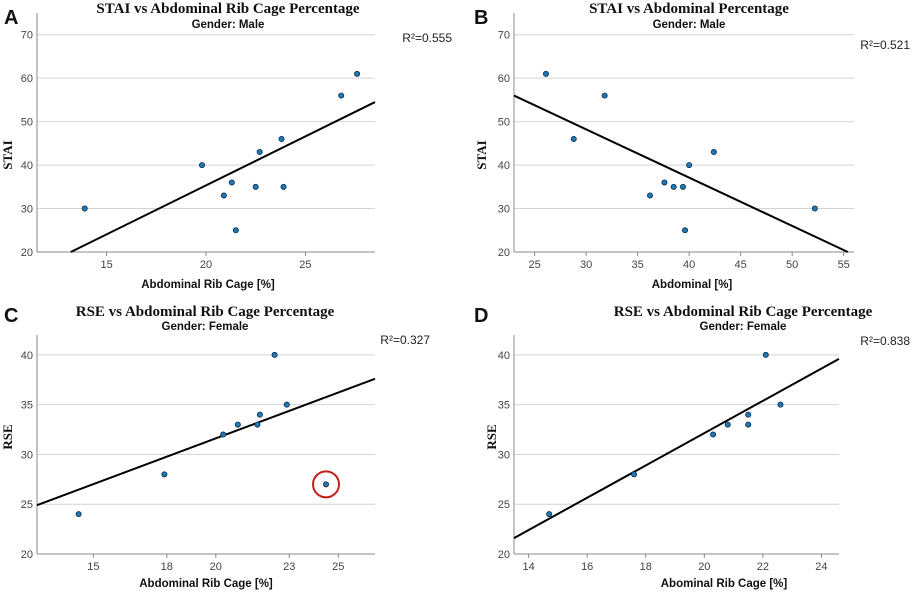  Describe the element at coordinates (689, 9) in the screenshot. I see `chart-title: STAI vs Abdominal Percentage` at that location.